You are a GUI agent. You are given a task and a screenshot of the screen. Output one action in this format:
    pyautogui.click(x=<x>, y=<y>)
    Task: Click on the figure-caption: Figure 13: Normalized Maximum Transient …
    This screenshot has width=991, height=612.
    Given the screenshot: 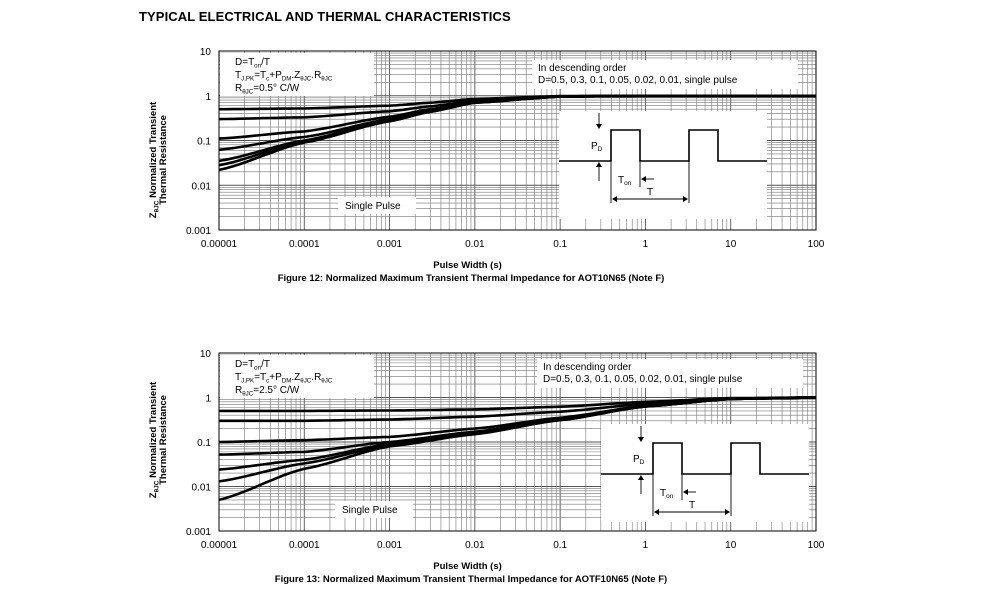 What is the action you would take?
    pyautogui.click(x=471, y=579)
    